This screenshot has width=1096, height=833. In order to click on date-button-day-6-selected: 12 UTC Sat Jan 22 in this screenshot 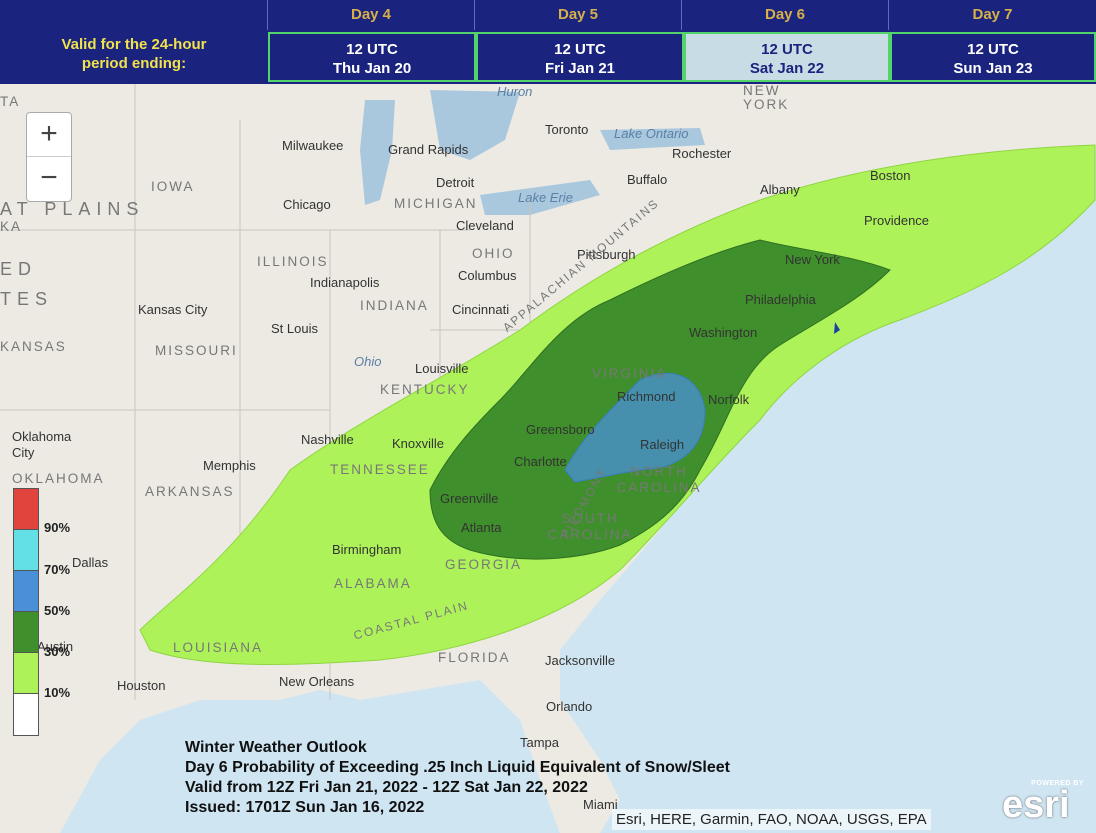, I will do `click(787, 57)`.